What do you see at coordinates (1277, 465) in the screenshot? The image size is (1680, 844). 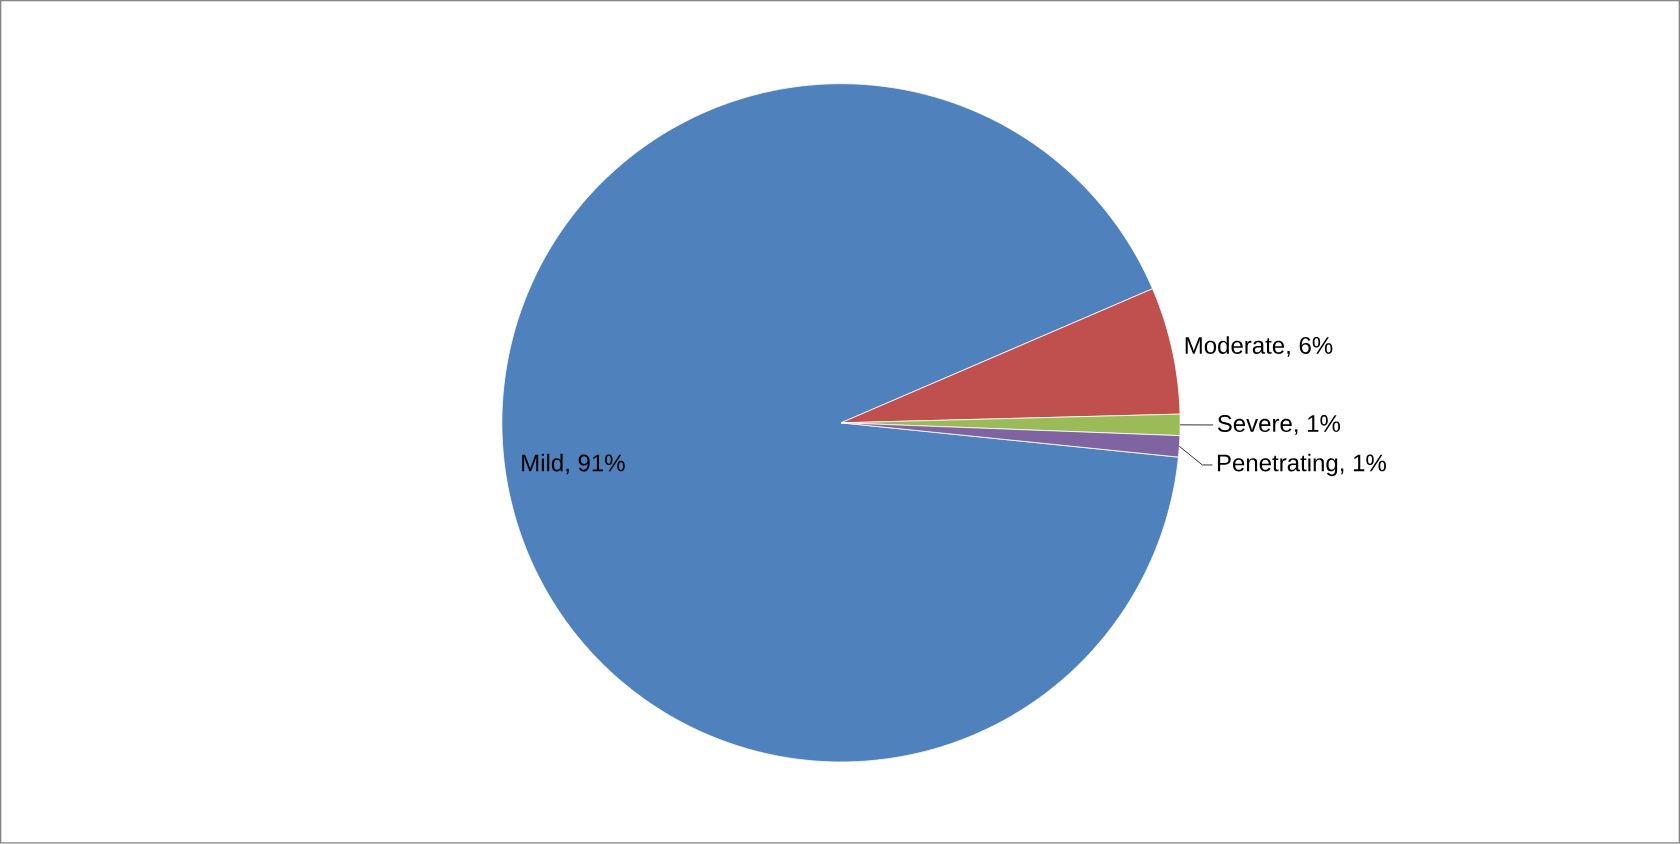 I see `slice-label: Penetrating` at bounding box center [1277, 465].